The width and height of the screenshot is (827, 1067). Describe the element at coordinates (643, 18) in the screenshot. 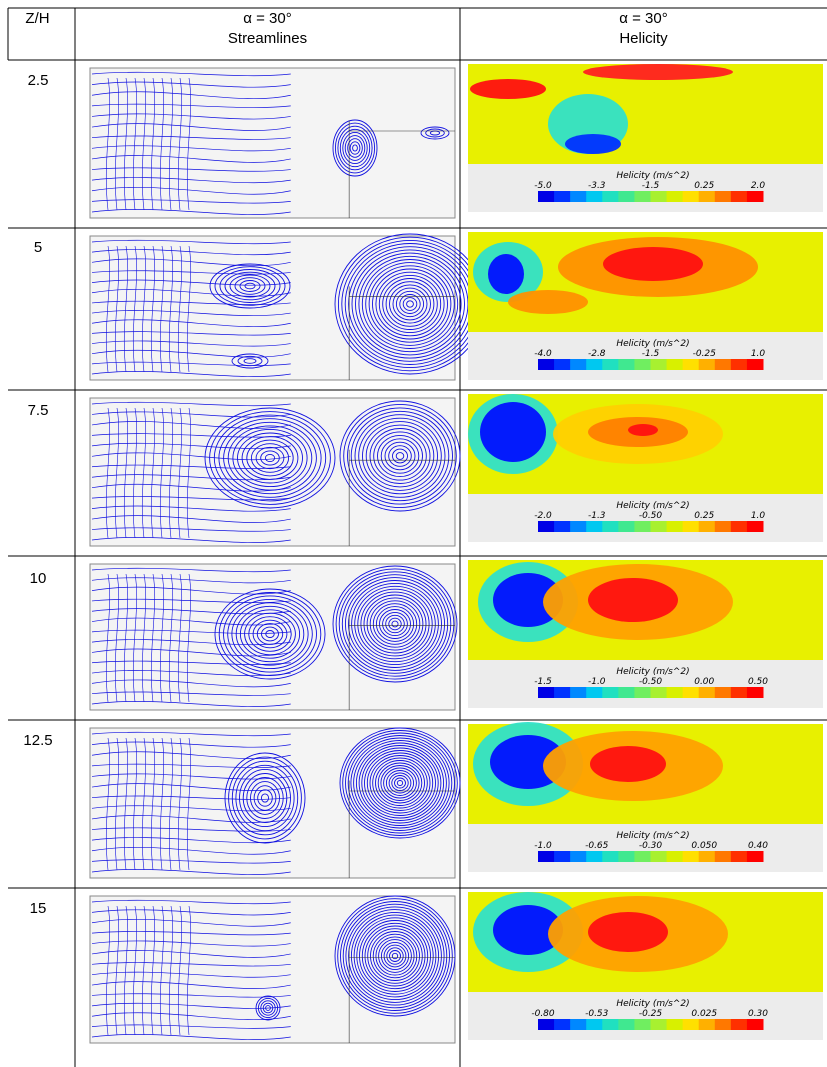

I see `col-header-helicity-alpha: α = 30°` at that location.